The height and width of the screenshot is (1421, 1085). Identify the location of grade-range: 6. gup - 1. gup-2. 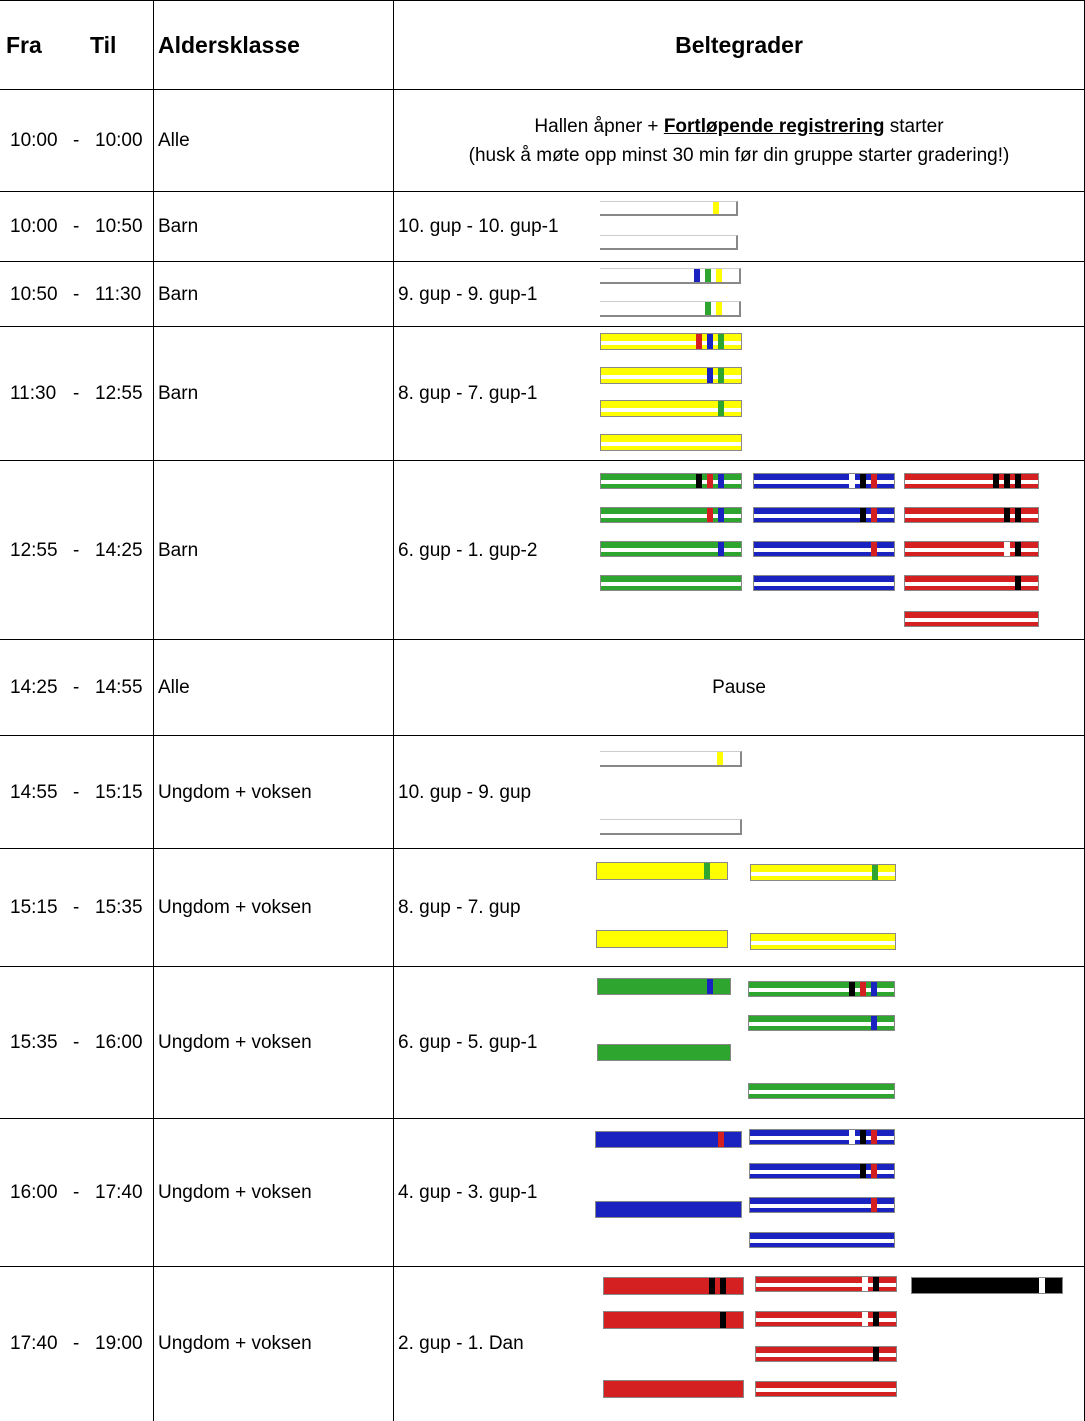
(468, 550).